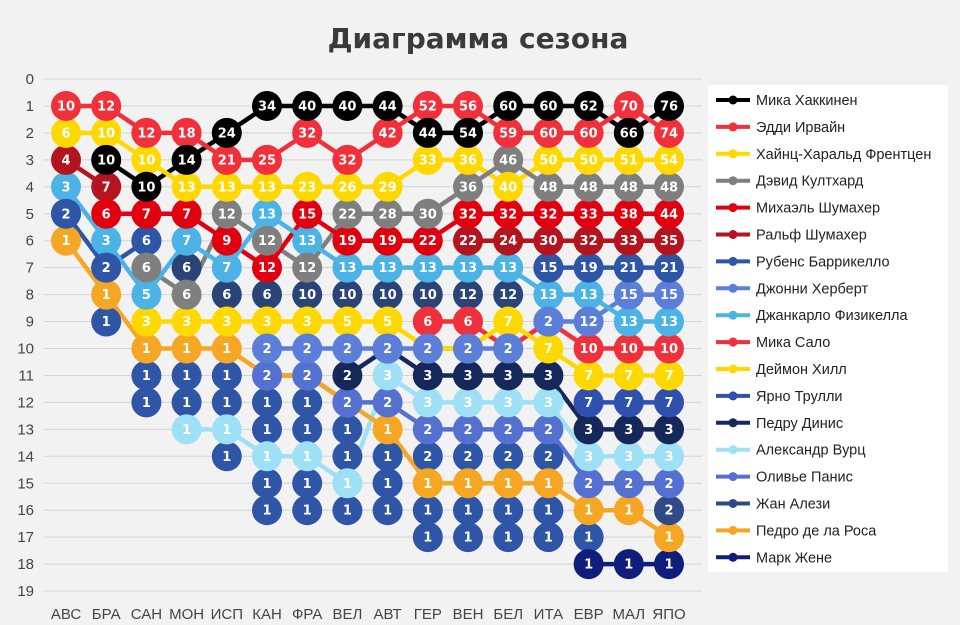 Image resolution: width=960 pixels, height=625 pixels. Describe the element at coordinates (347, 322) in the screenshot. I see `point-label: 5` at that location.